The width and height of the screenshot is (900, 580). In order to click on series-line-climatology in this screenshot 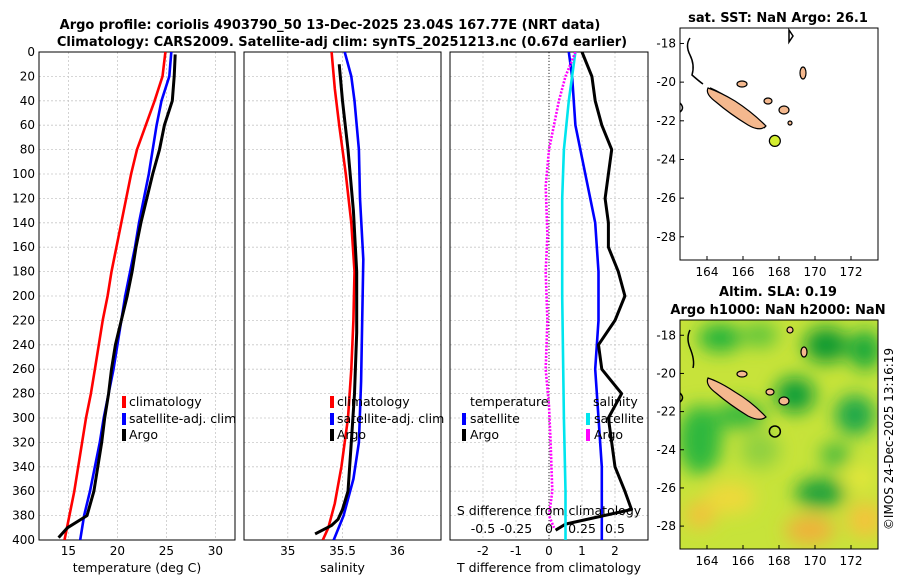, I will do `click(338, 296)`.